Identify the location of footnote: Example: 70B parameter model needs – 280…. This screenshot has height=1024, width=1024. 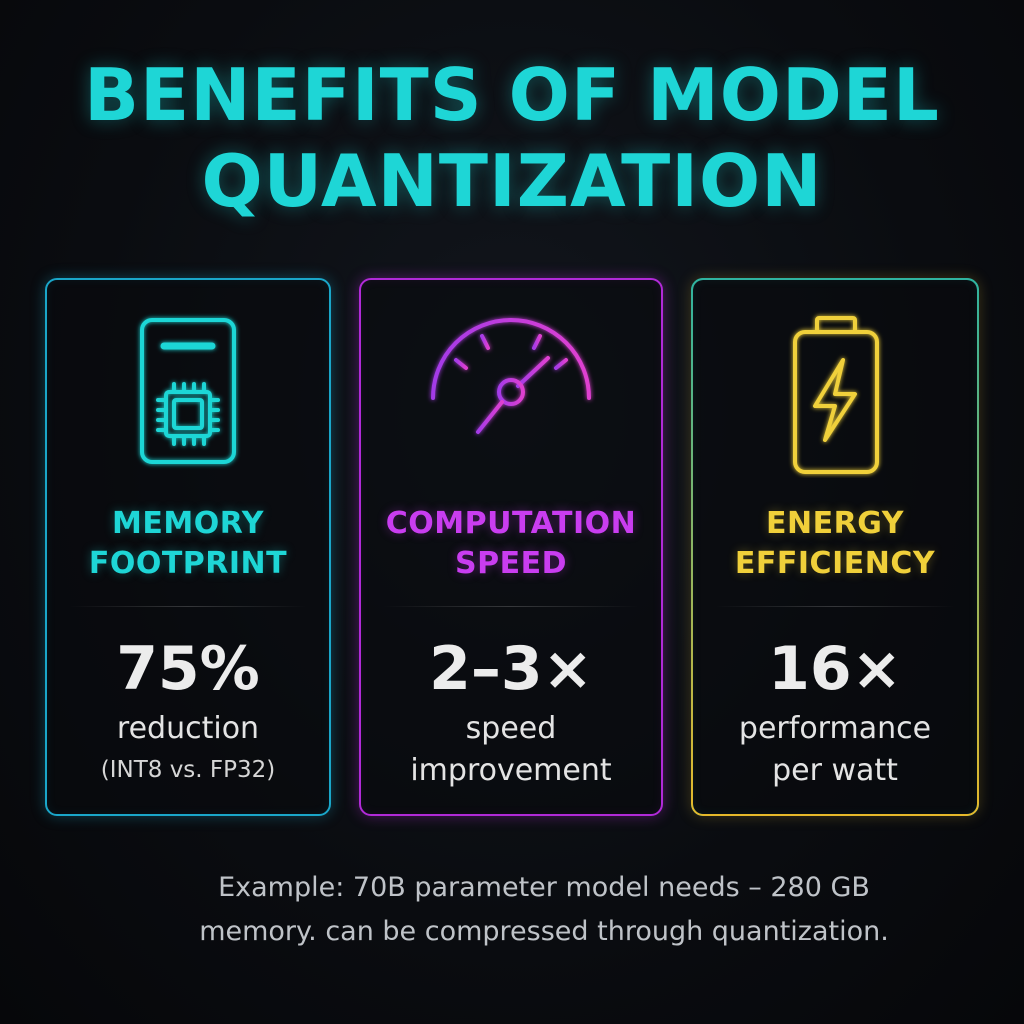
(544, 909).